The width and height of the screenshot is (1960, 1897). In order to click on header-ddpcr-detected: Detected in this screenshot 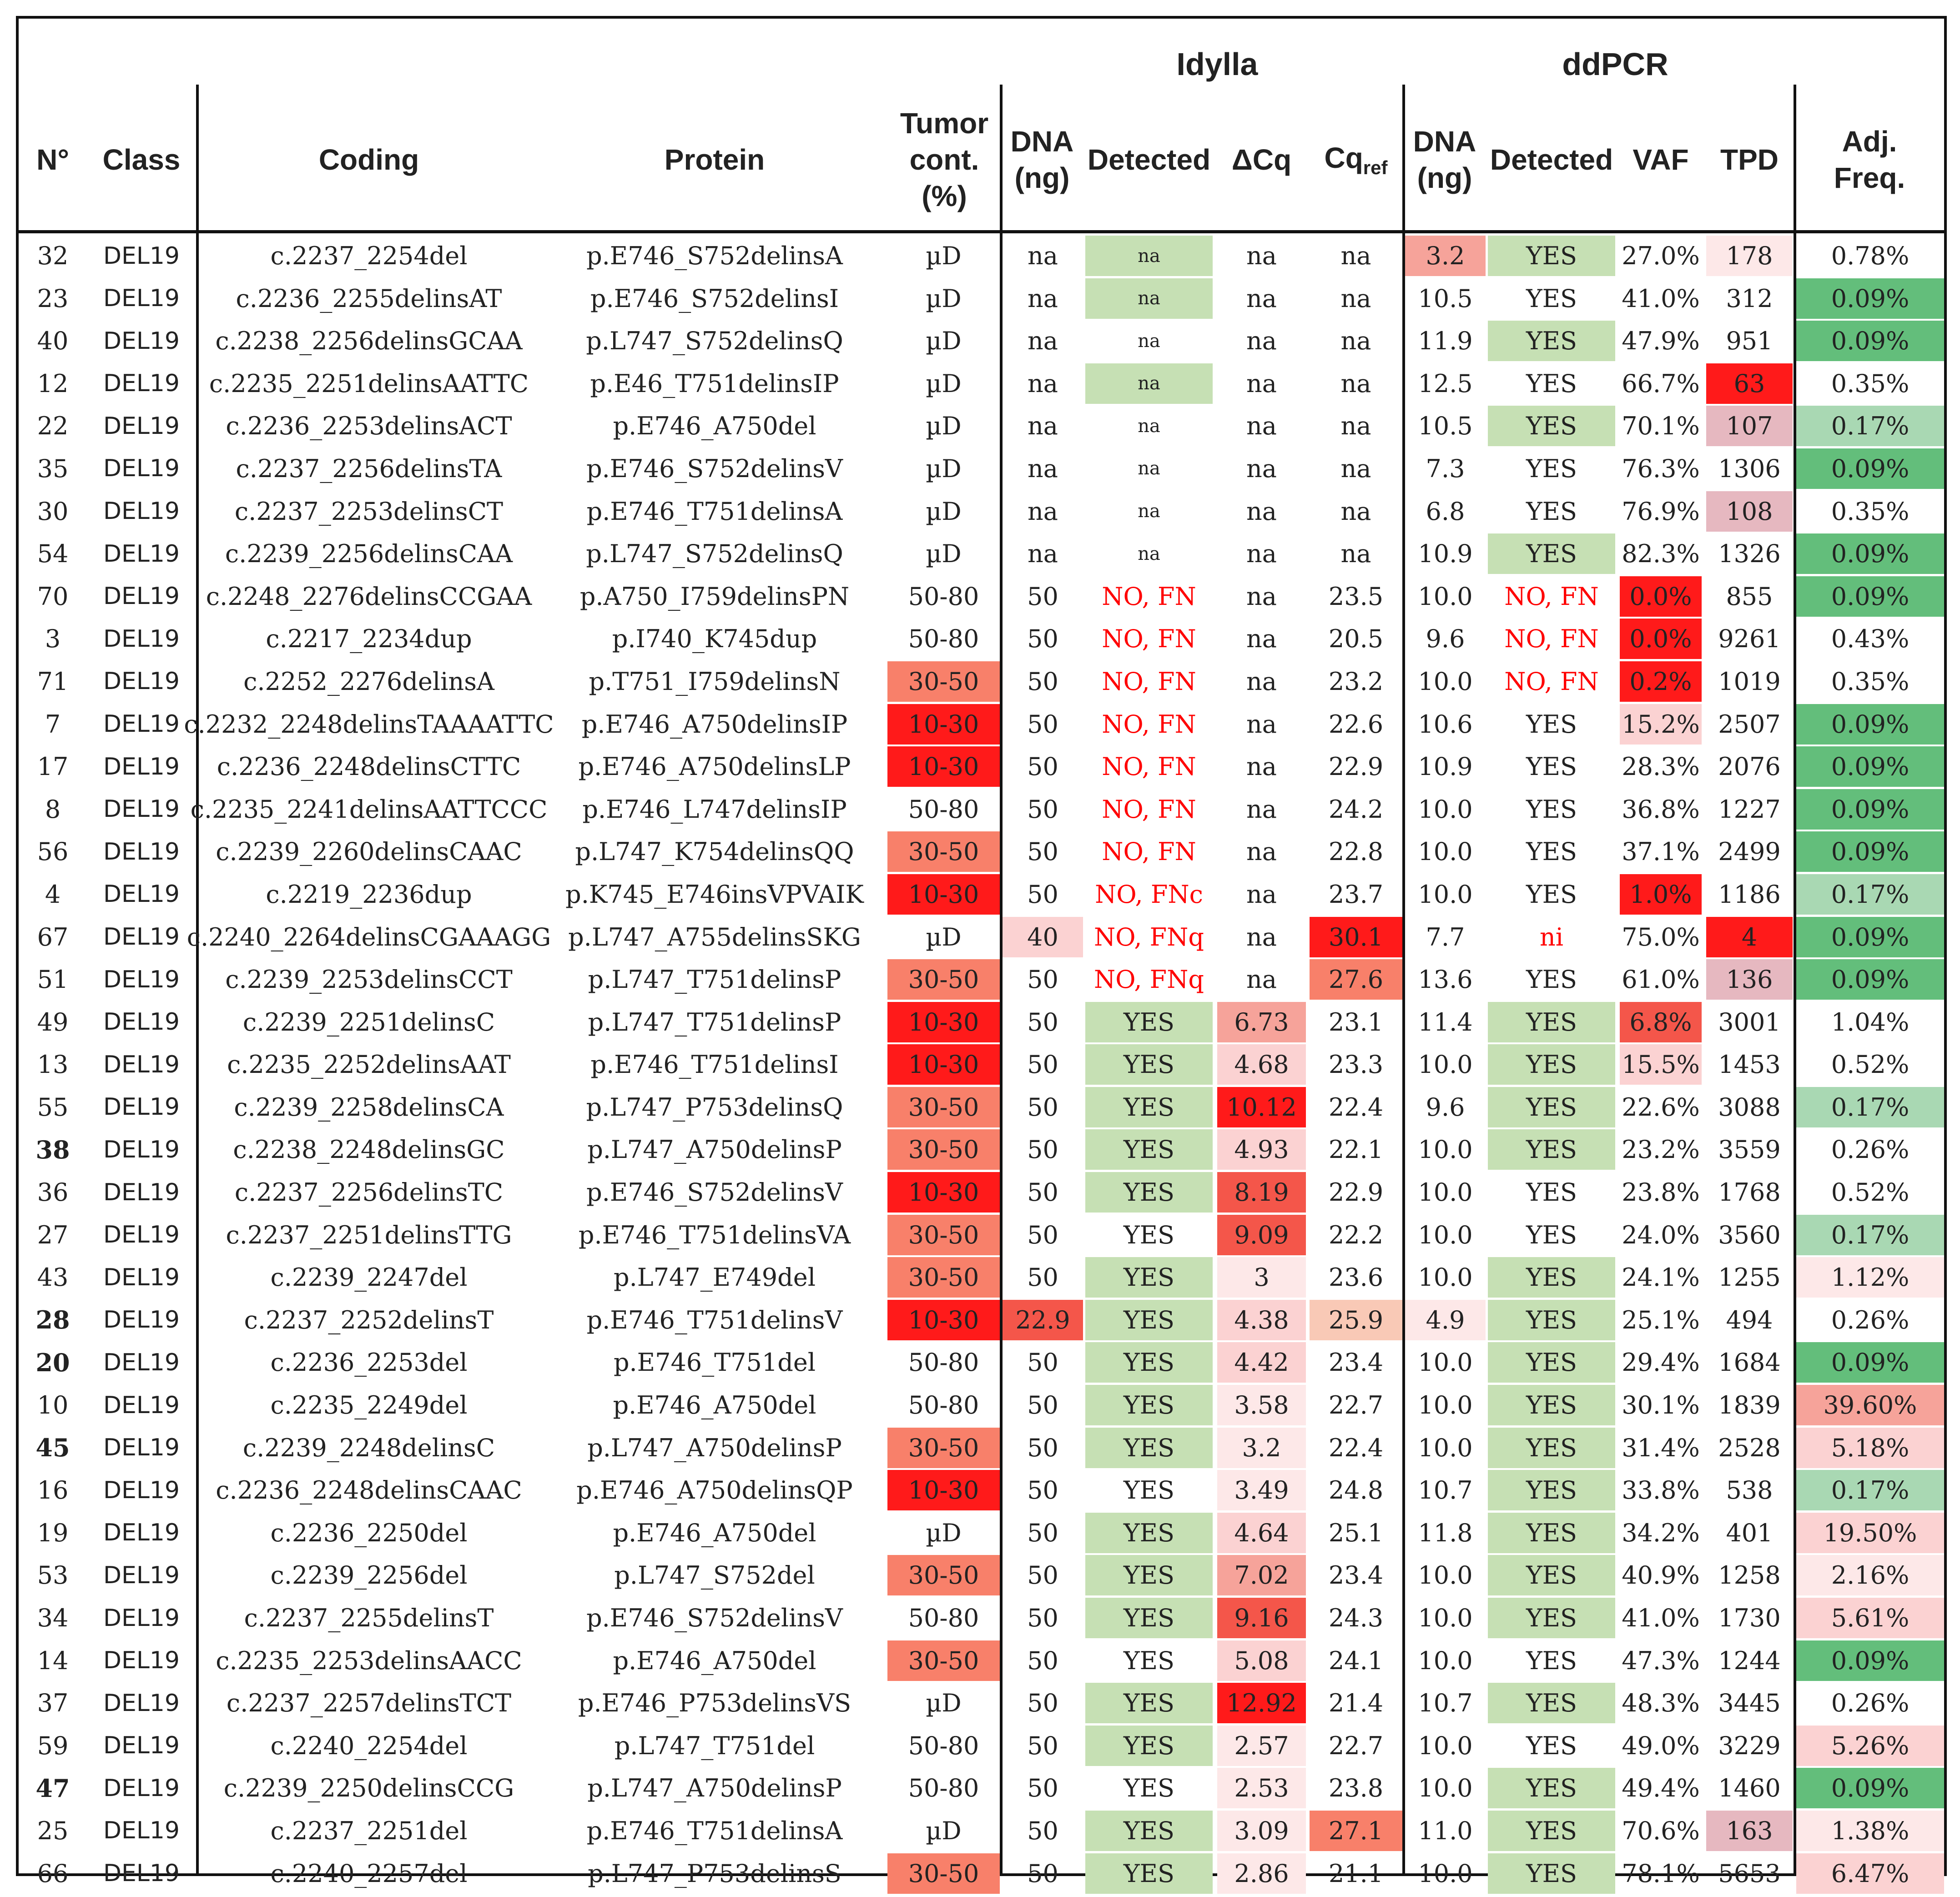, I will do `click(1551, 159)`.